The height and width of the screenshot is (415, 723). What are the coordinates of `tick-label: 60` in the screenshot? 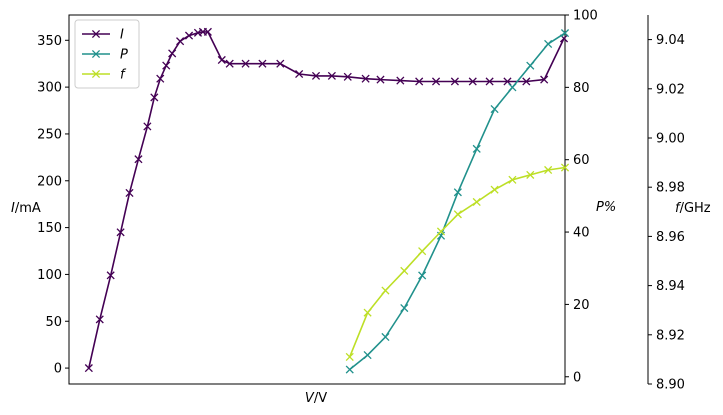 It's located at (581, 160).